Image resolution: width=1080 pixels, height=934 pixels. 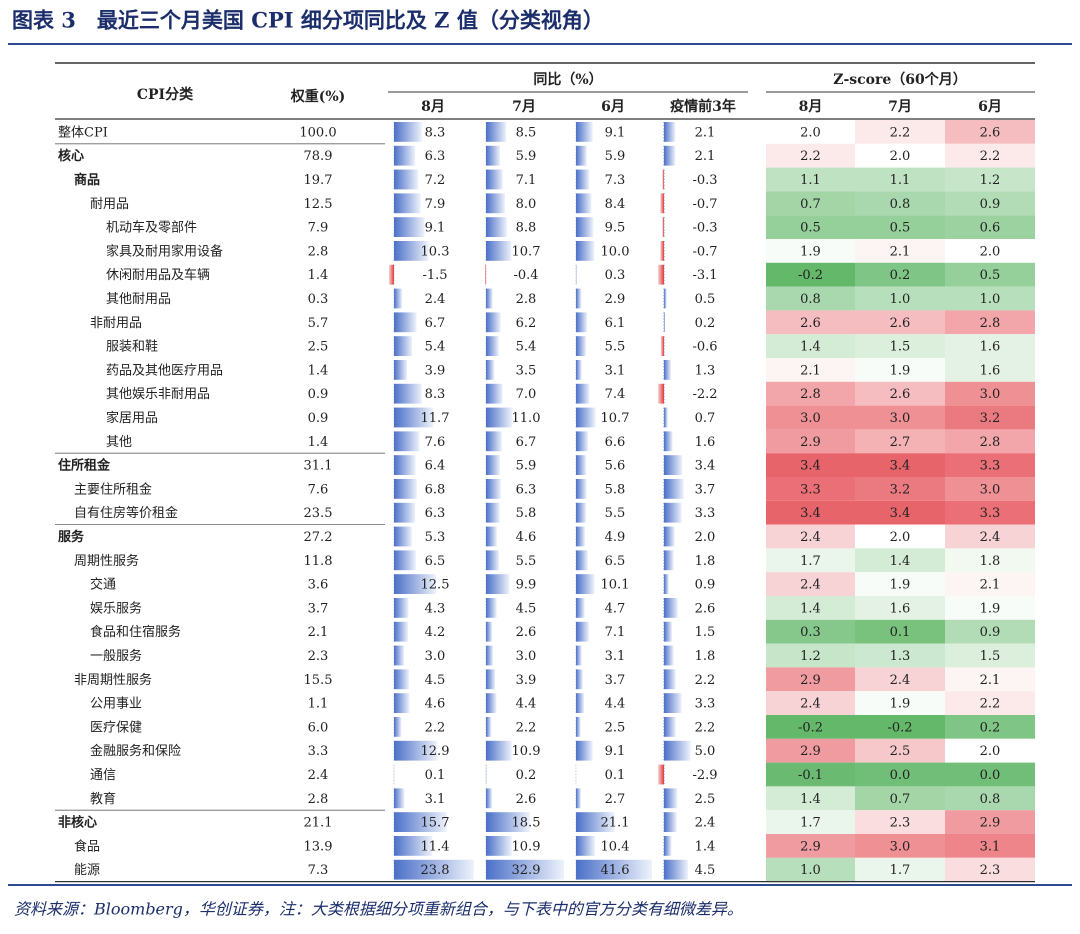 I want to click on z-value: 3.4, so click(x=900, y=466).